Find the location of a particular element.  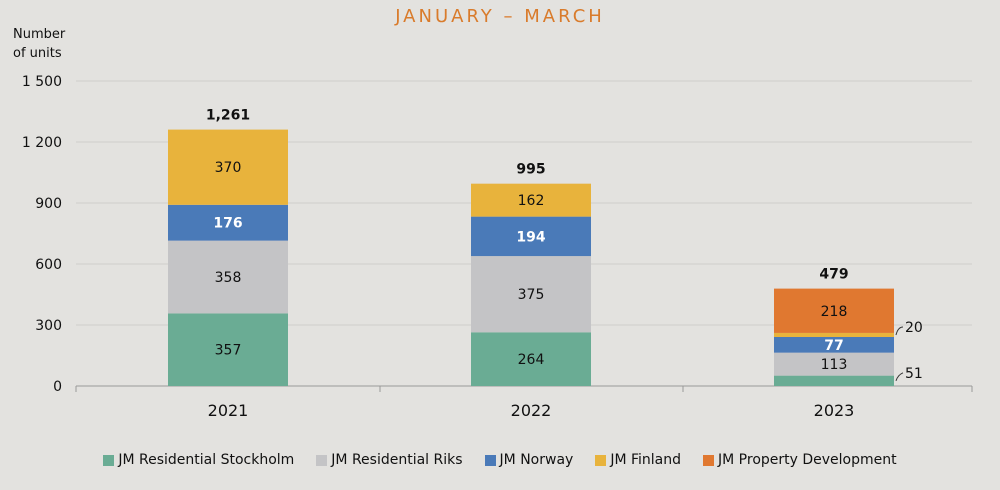

legend-label: JM Residential Riks is located at coordinates (397, 460).